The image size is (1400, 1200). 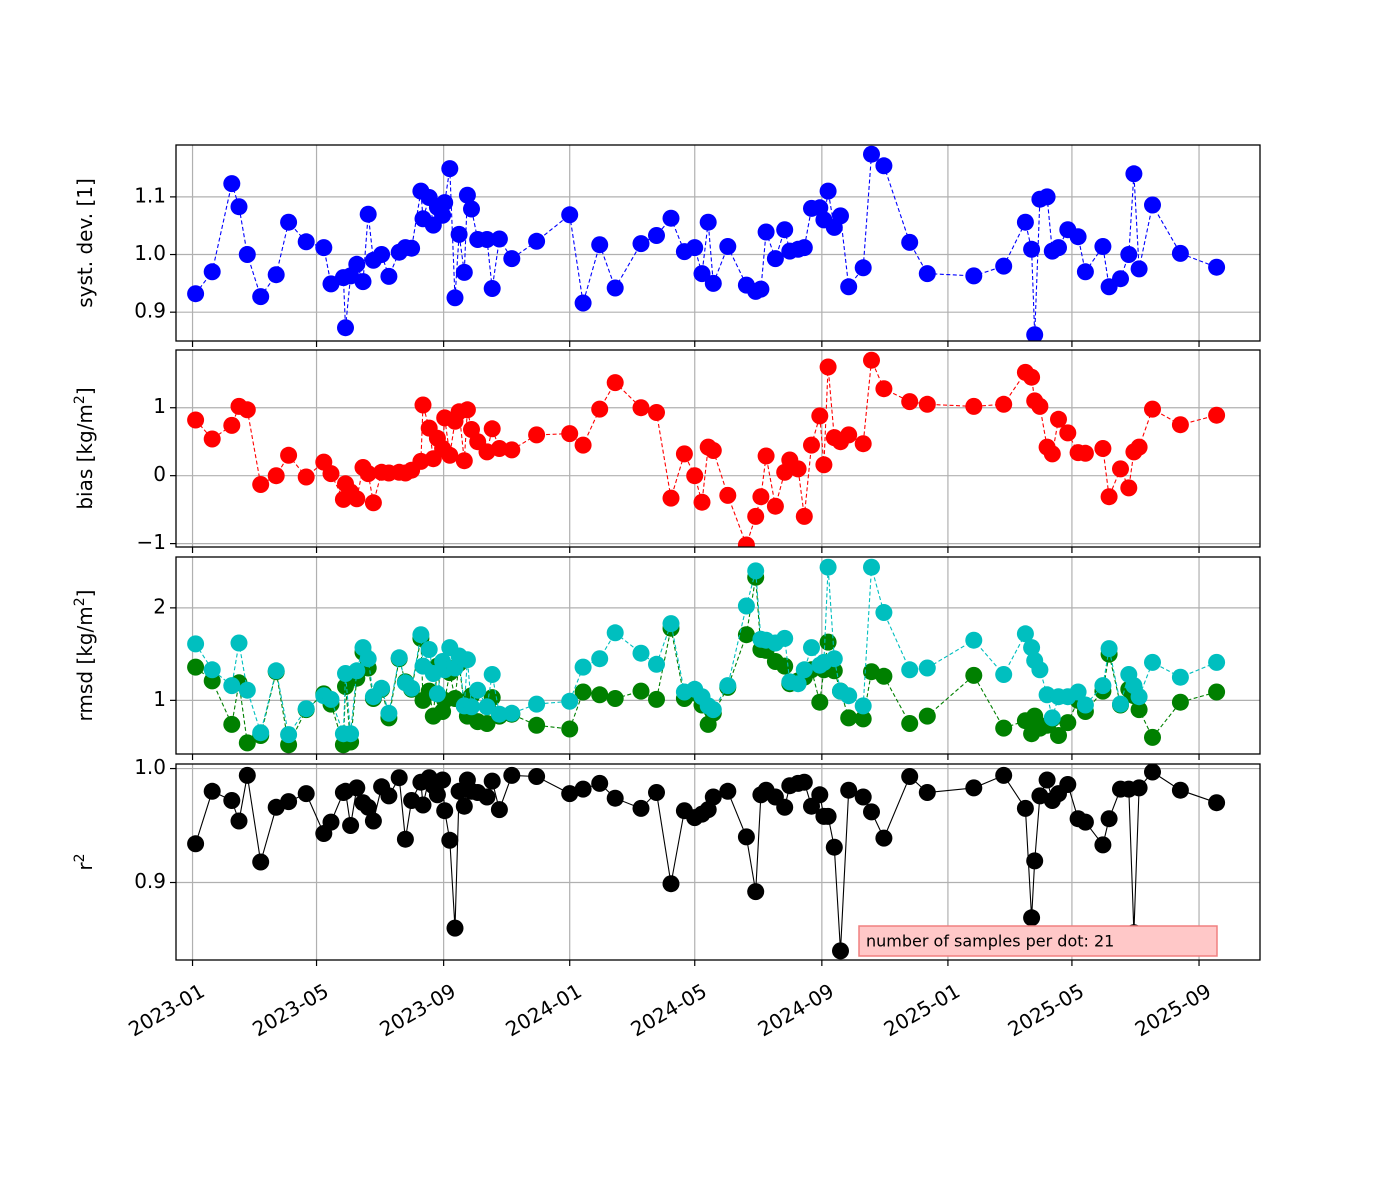 I want to click on panel-r2: 0.9 1.0 r2, so click(x=666, y=860).